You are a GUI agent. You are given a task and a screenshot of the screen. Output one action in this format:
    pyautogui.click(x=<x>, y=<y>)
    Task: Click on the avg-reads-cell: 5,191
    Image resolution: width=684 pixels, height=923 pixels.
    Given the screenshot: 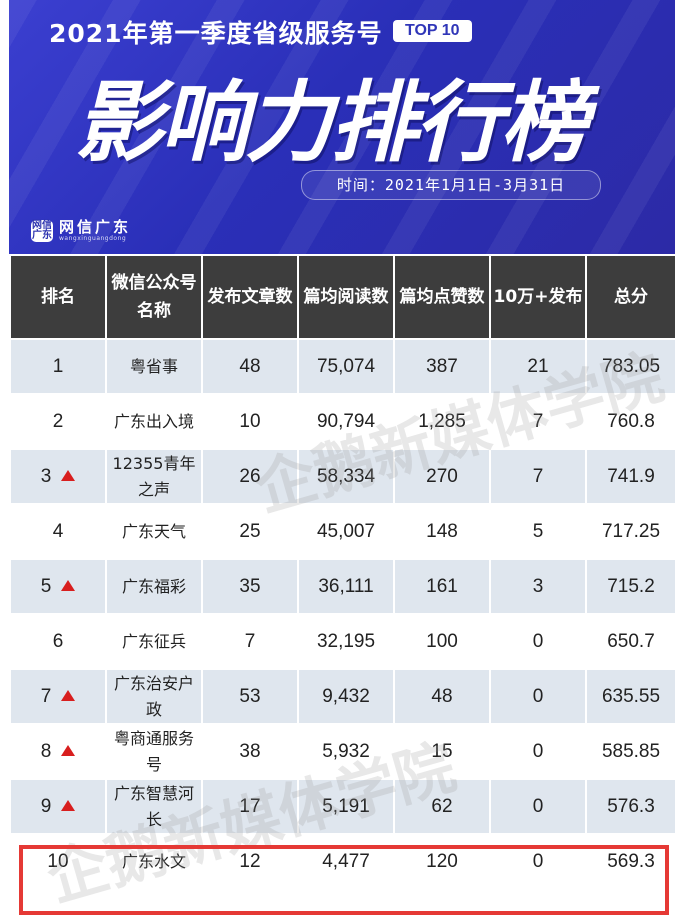 What is the action you would take?
    pyautogui.click(x=346, y=806)
    